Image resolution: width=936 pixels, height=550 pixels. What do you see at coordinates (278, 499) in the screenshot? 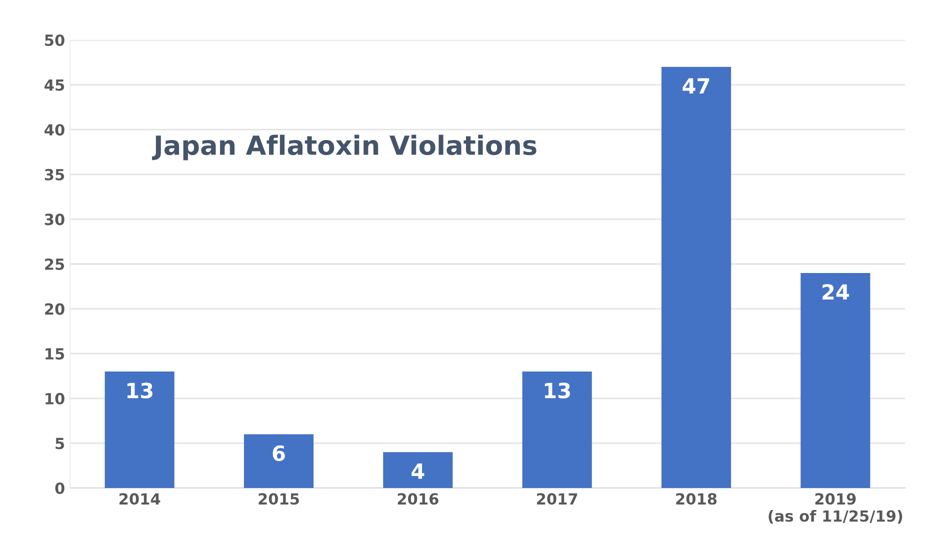
I see `x-tick-label: 2015` at bounding box center [278, 499].